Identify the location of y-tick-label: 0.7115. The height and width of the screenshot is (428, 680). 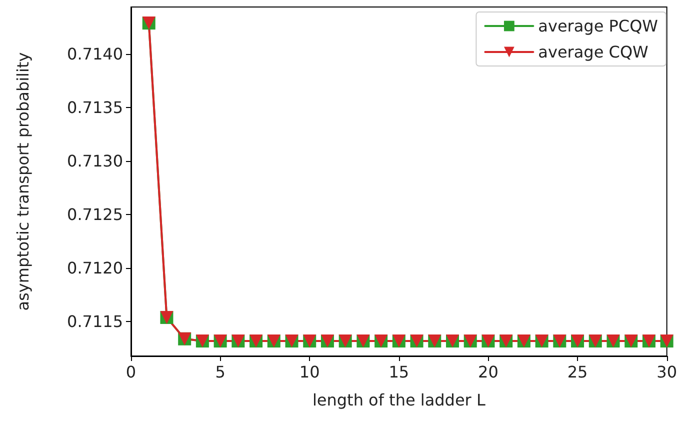
(95, 322).